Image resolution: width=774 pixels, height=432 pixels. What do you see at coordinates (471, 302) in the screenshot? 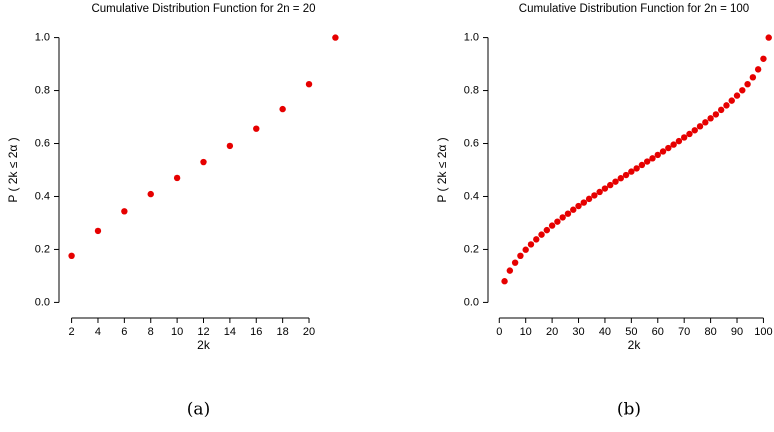
I see `y-tick-label: 0.0` at bounding box center [471, 302].